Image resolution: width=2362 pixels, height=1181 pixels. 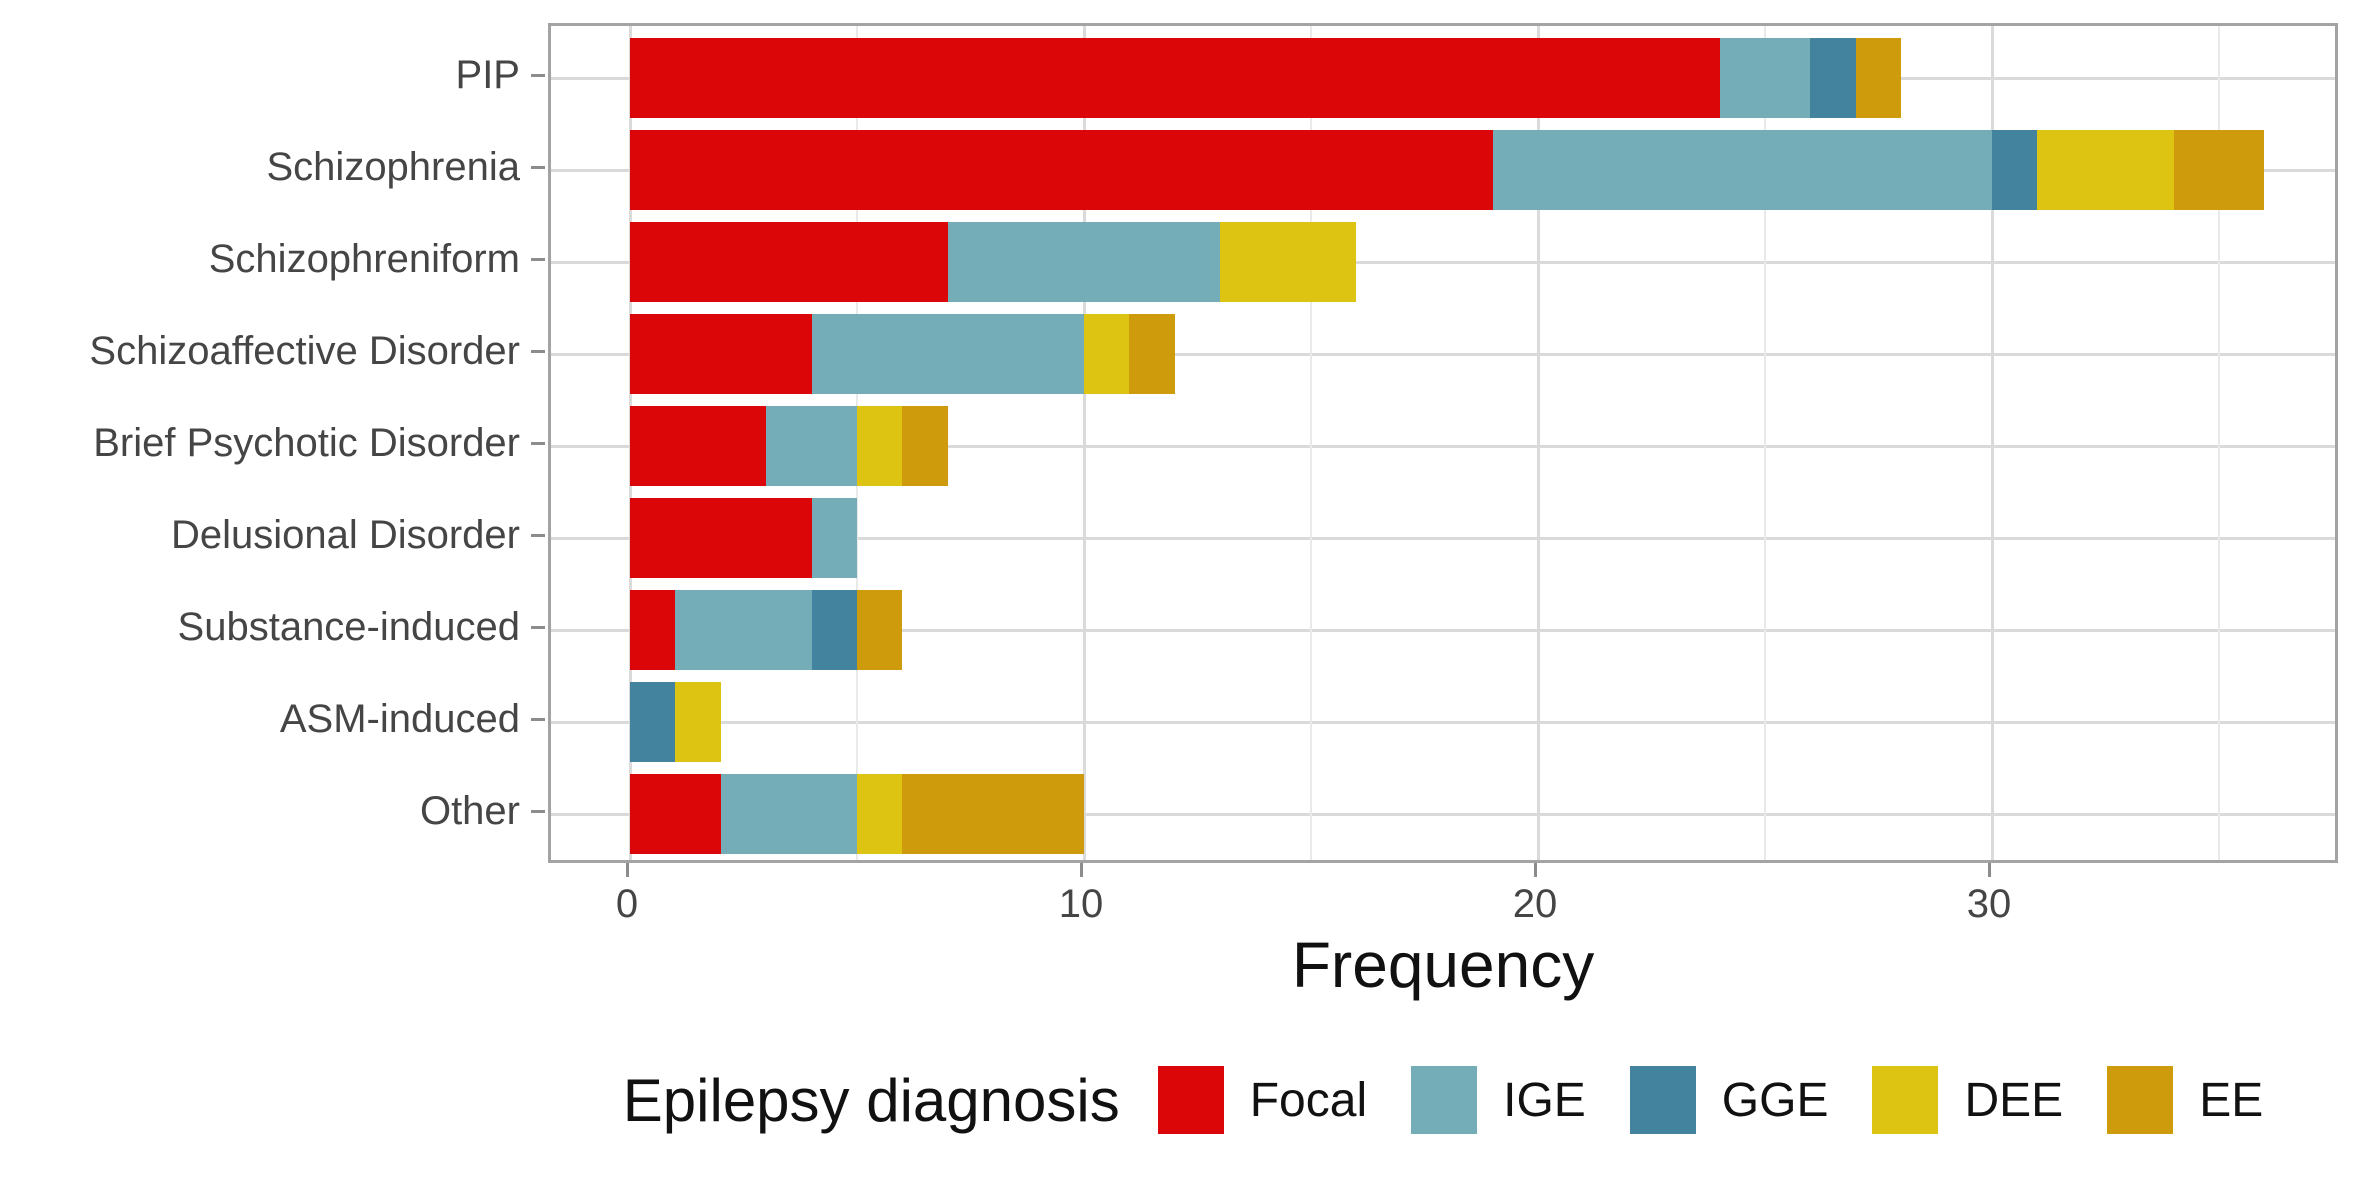 What do you see at coordinates (1308, 1100) in the screenshot?
I see `legend-label: Focal` at bounding box center [1308, 1100].